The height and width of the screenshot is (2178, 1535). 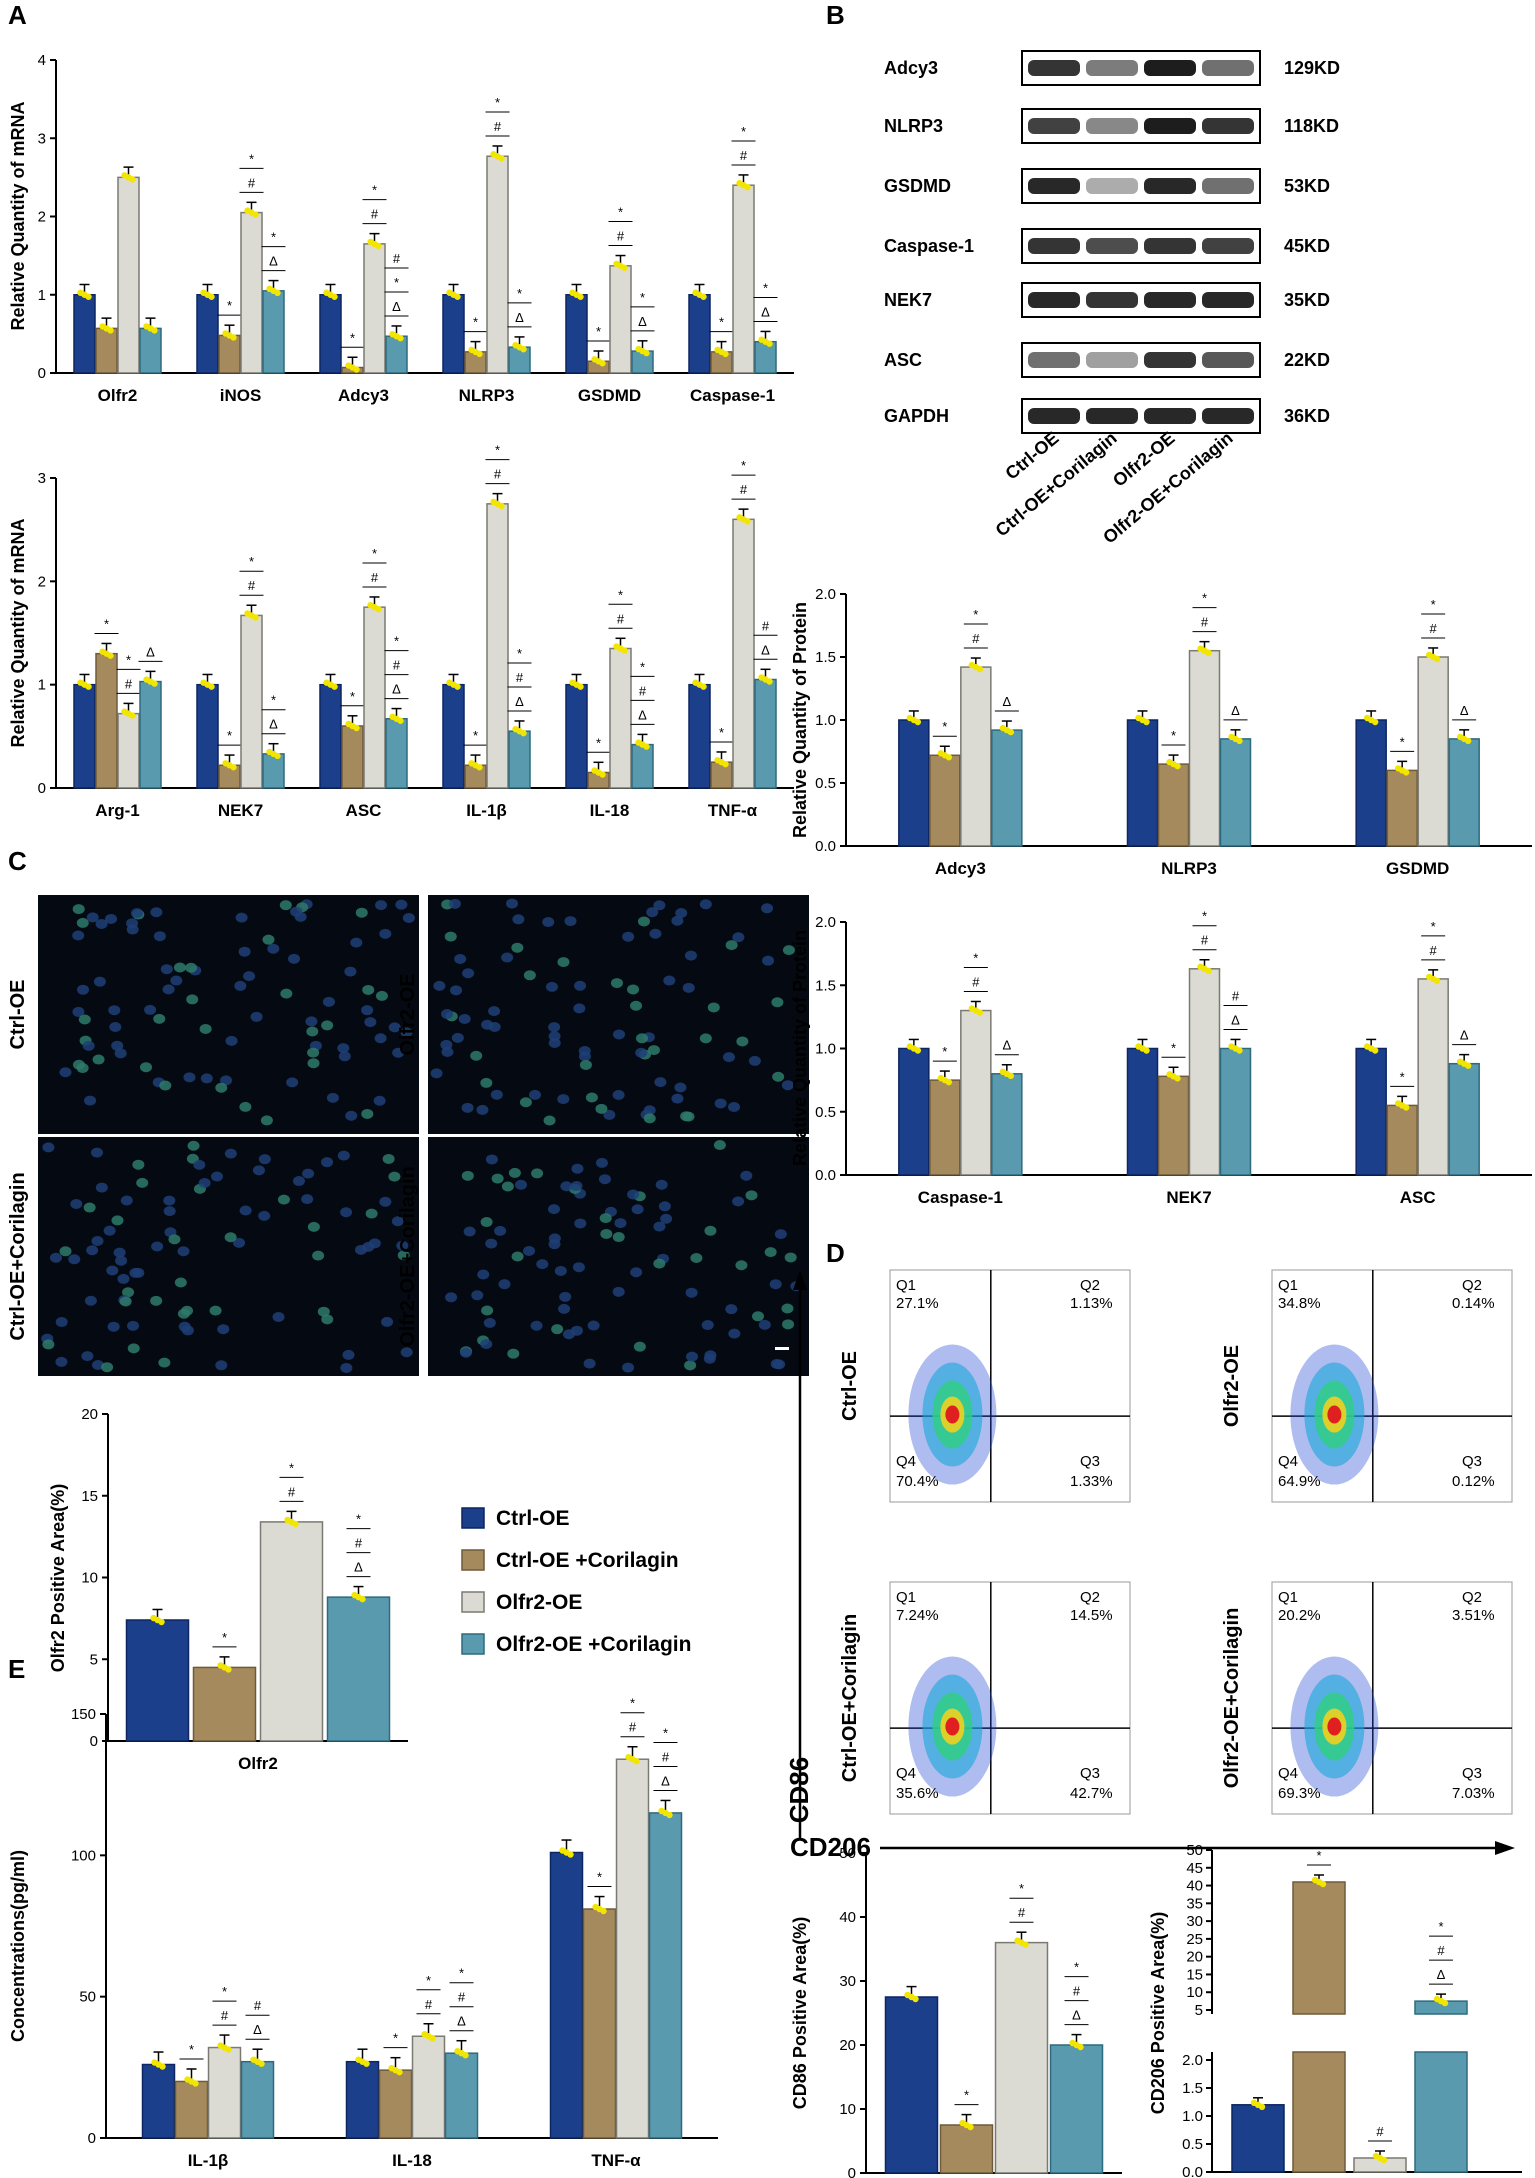 What do you see at coordinates (825, 657) in the screenshot?
I see `y-tick-label: 1.5` at bounding box center [825, 657].